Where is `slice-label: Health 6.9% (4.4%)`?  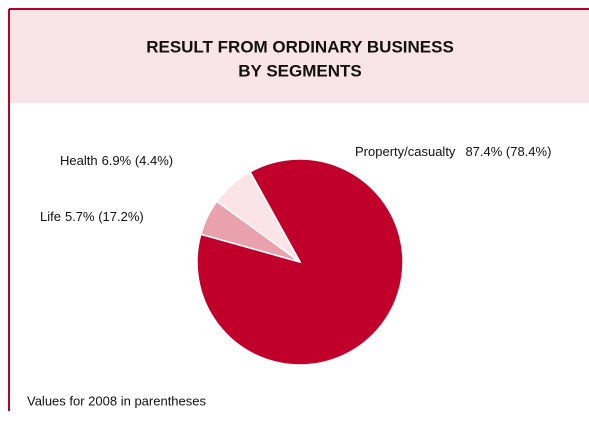 slice-label: Health 6.9% (4.4%) is located at coordinates (116, 160).